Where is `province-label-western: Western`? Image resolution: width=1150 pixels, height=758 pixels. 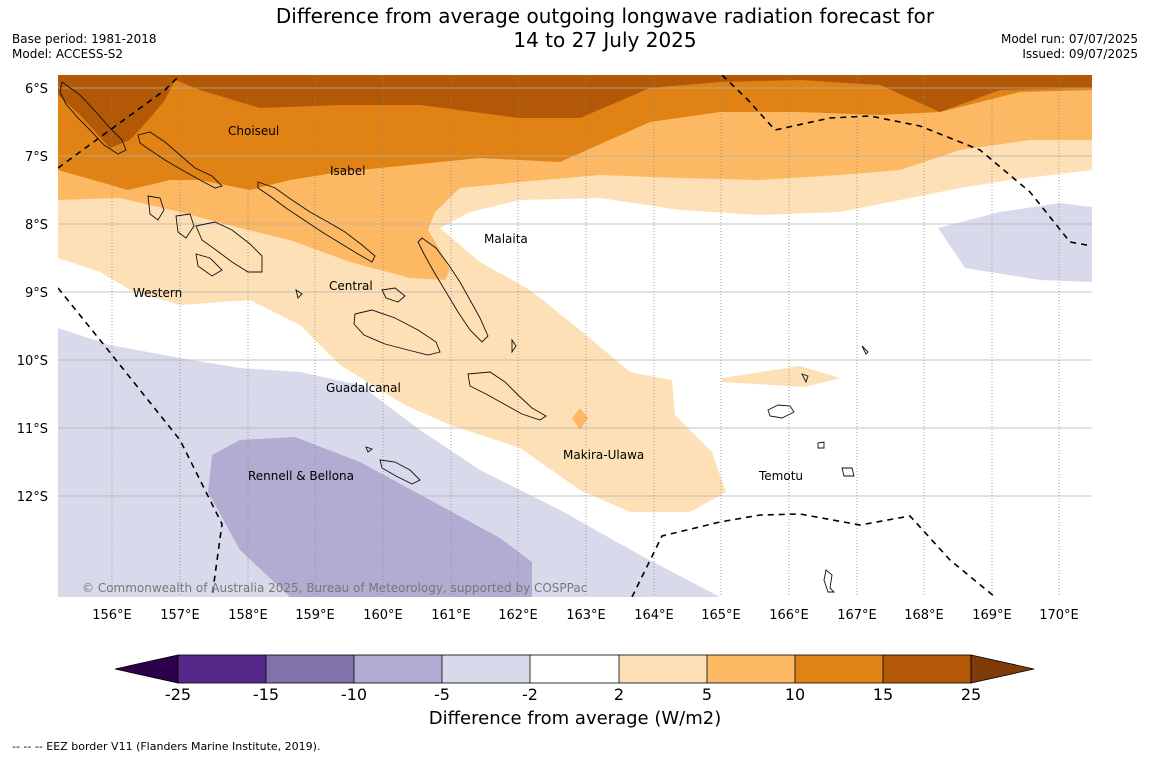 province-label-western: Western is located at coordinates (157, 293).